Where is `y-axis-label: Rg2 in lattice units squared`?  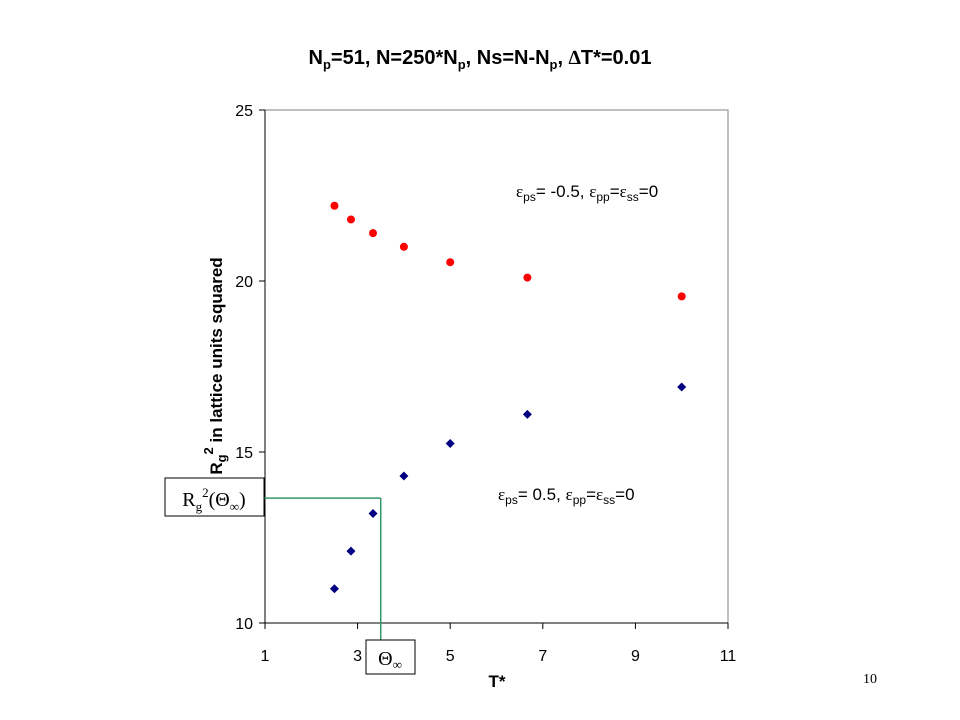 y-axis-label: Rg2 in lattice units squared is located at coordinates (215, 365).